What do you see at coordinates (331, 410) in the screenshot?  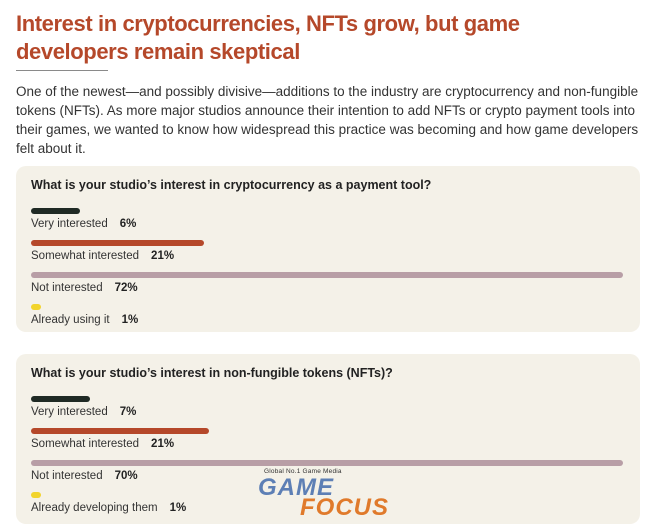 I see `bar-row: Very interested 7%` at bounding box center [331, 410].